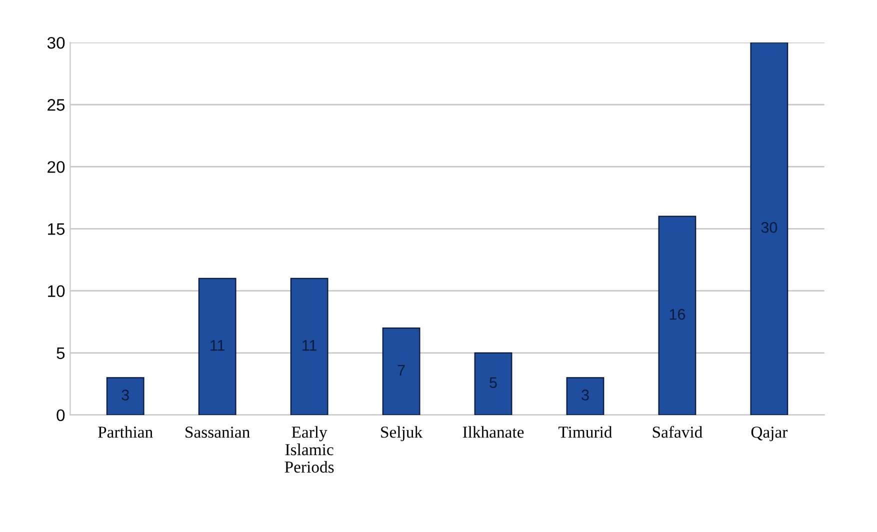 Image resolution: width=877 pixels, height=532 pixels. Describe the element at coordinates (769, 434) in the screenshot. I see `x-tick-label: Qajar` at that location.